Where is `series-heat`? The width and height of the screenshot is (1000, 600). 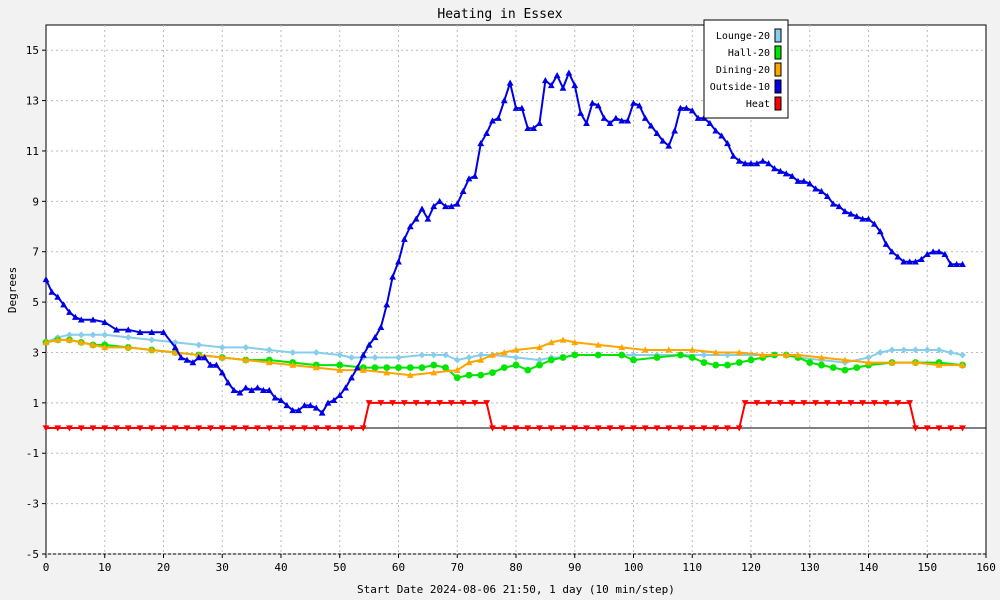
series-heat is located at coordinates (504, 416).